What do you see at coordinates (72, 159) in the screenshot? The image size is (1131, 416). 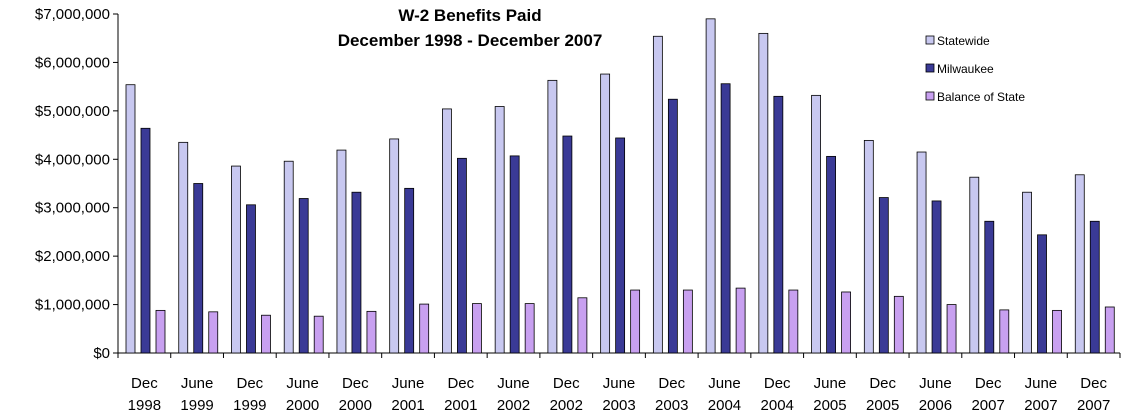 I see `y-tick-label: $4,000,000` at bounding box center [72, 159].